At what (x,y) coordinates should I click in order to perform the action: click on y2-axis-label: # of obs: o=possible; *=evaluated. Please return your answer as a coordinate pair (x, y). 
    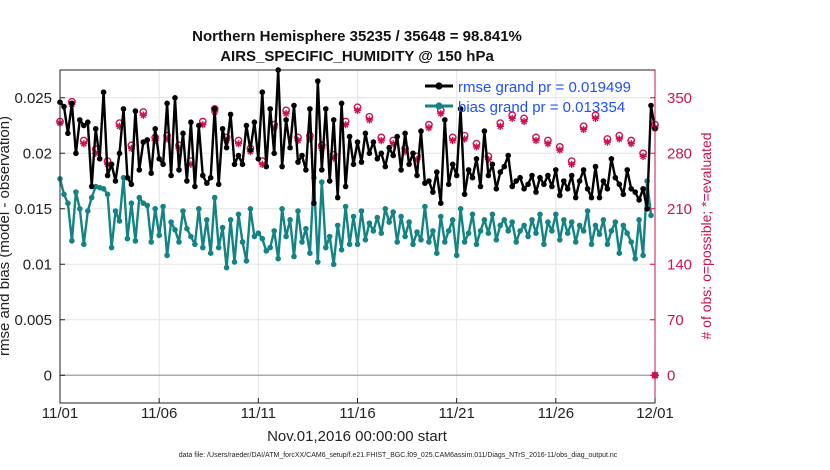
    Looking at the image, I should click on (706, 235).